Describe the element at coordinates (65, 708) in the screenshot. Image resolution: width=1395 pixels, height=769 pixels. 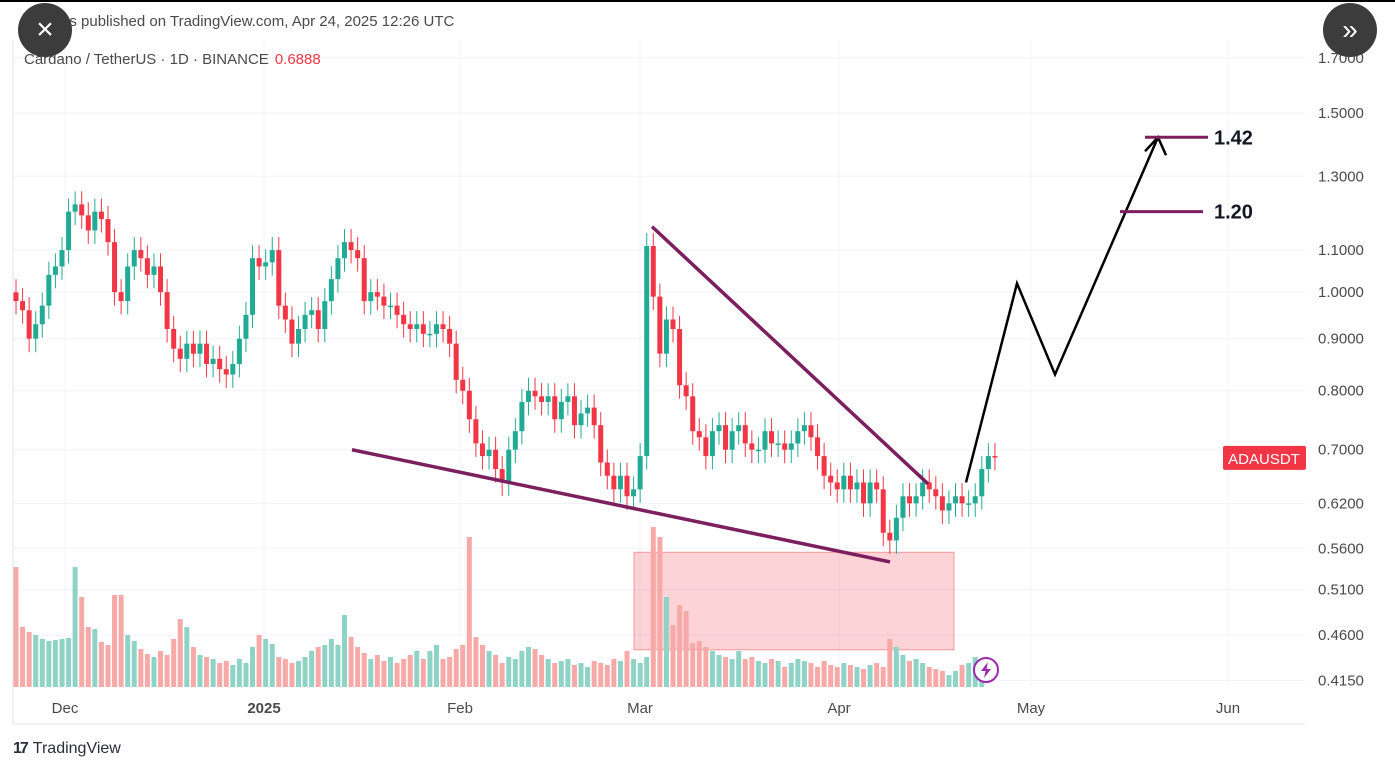
I see `time-tick-label: Dec` at that location.